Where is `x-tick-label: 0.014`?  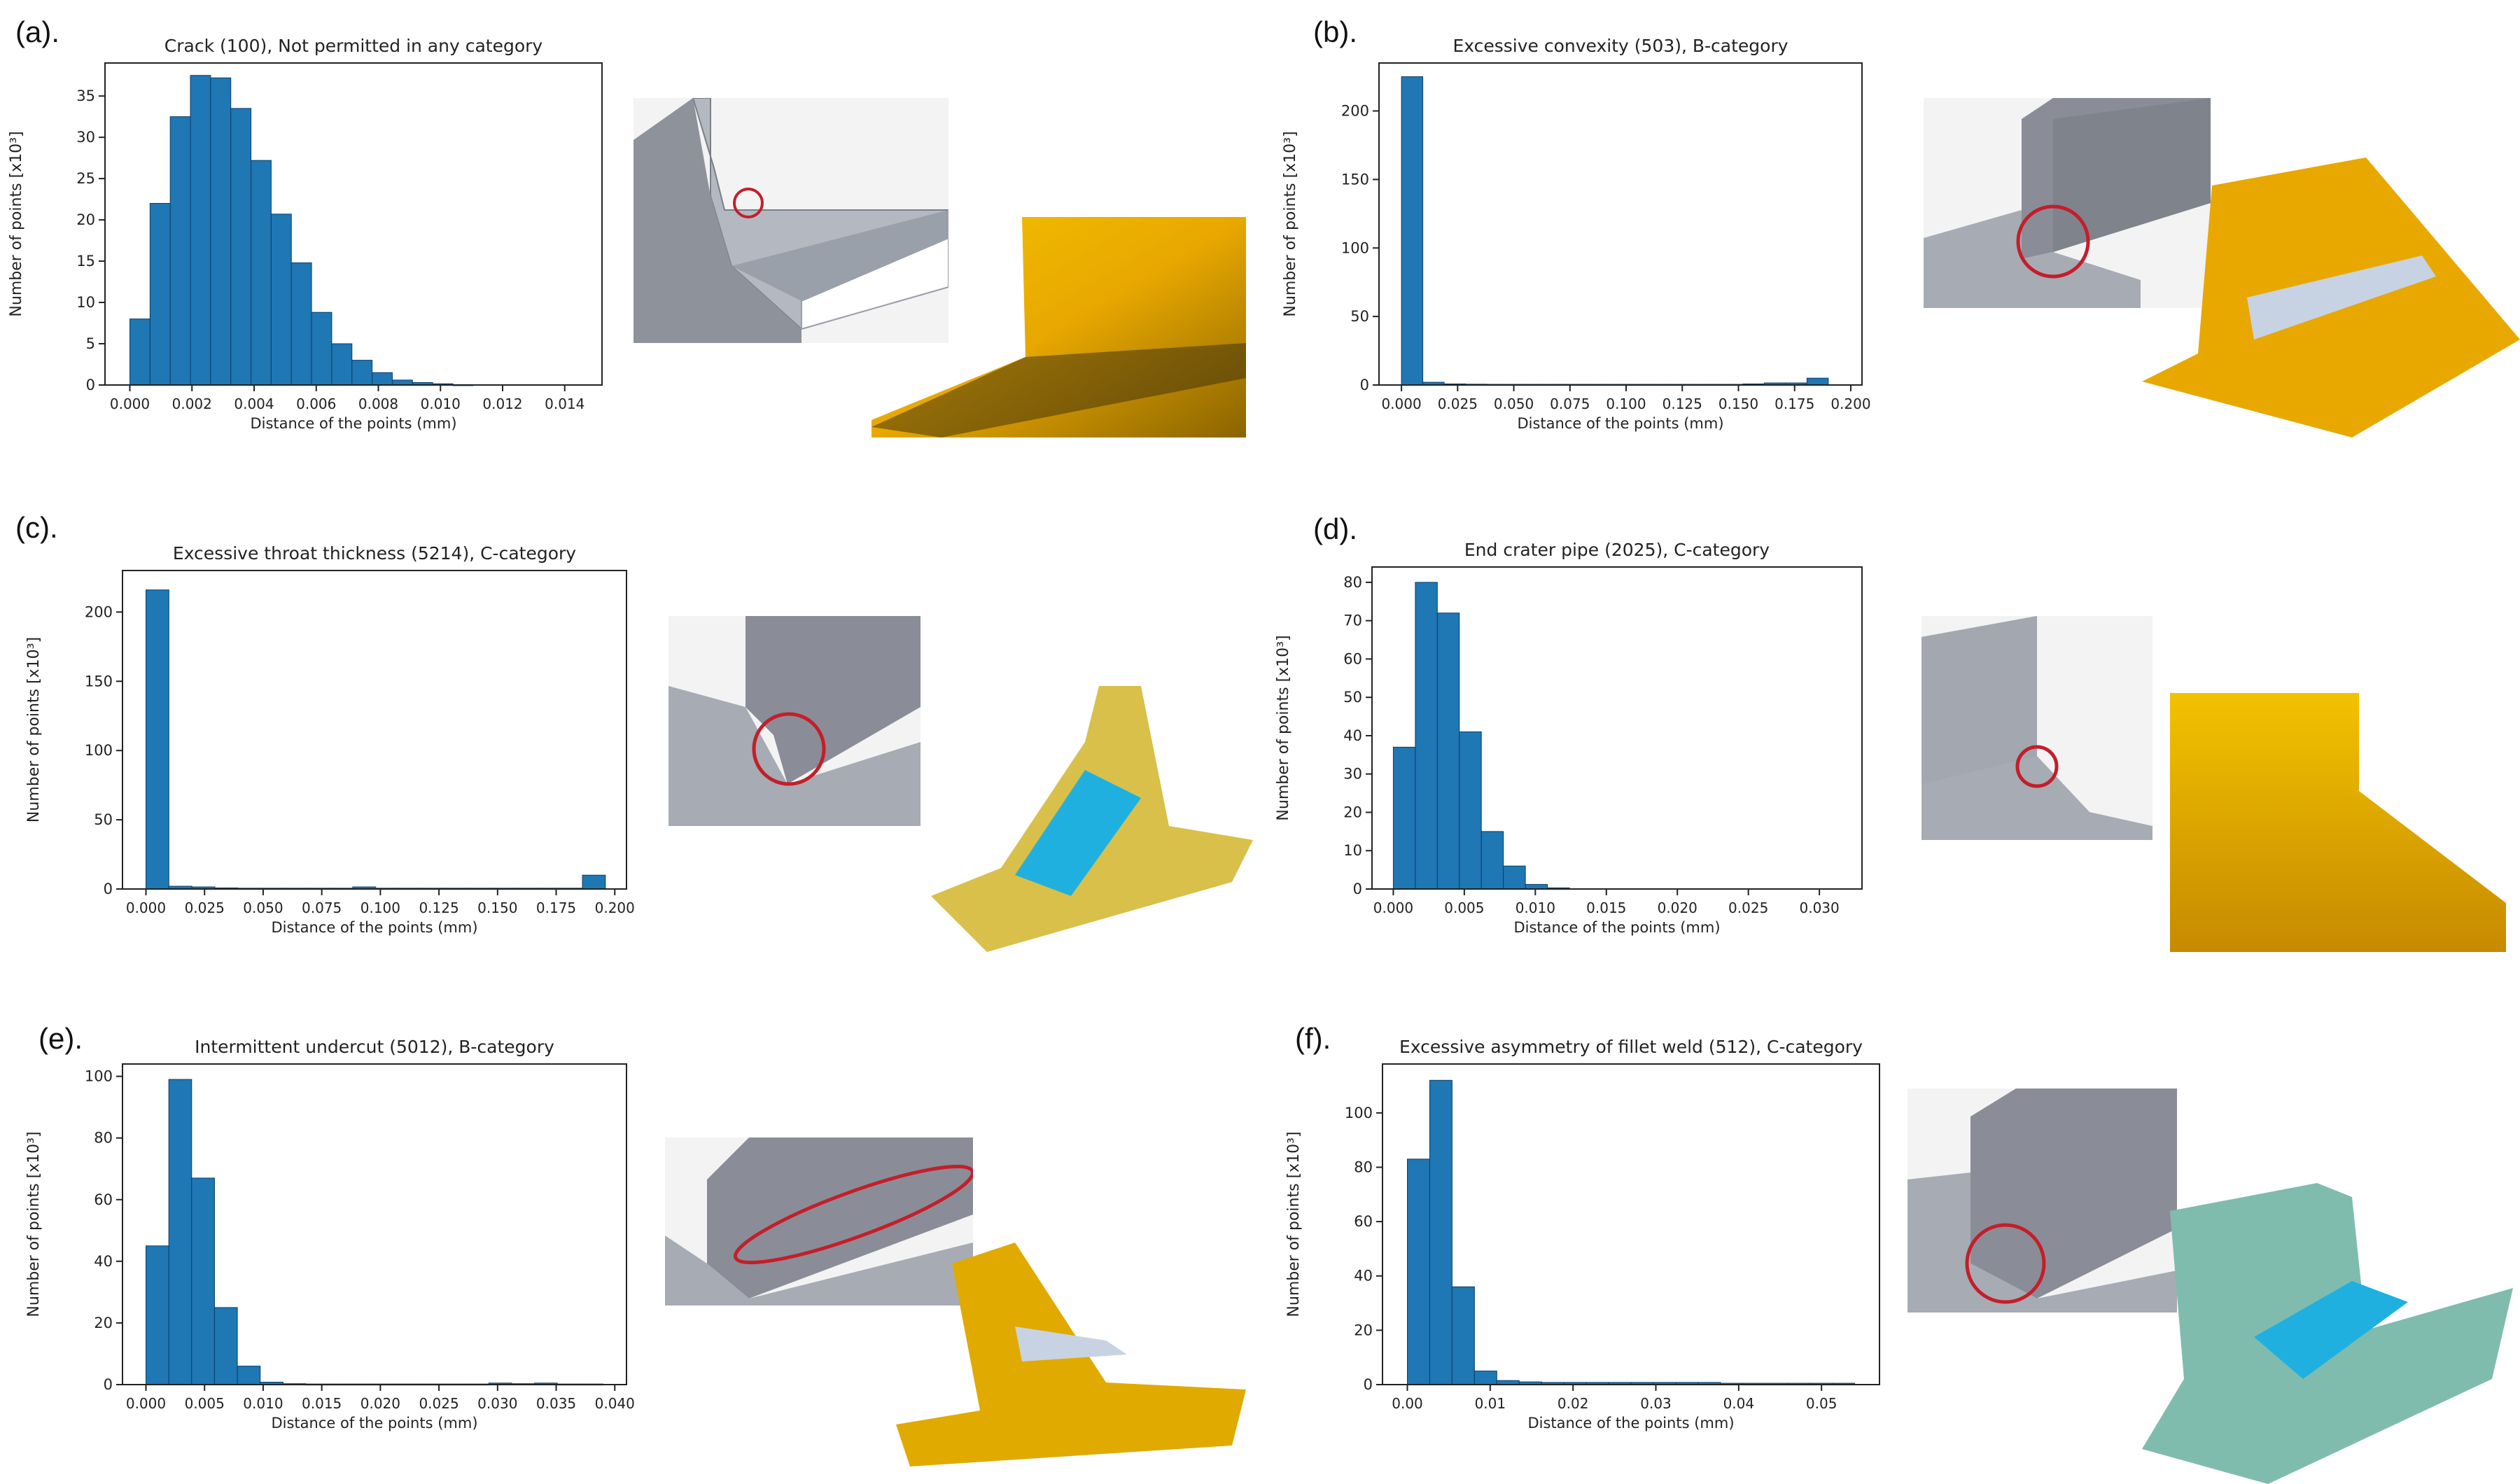 x-tick-label: 0.014 is located at coordinates (564, 404).